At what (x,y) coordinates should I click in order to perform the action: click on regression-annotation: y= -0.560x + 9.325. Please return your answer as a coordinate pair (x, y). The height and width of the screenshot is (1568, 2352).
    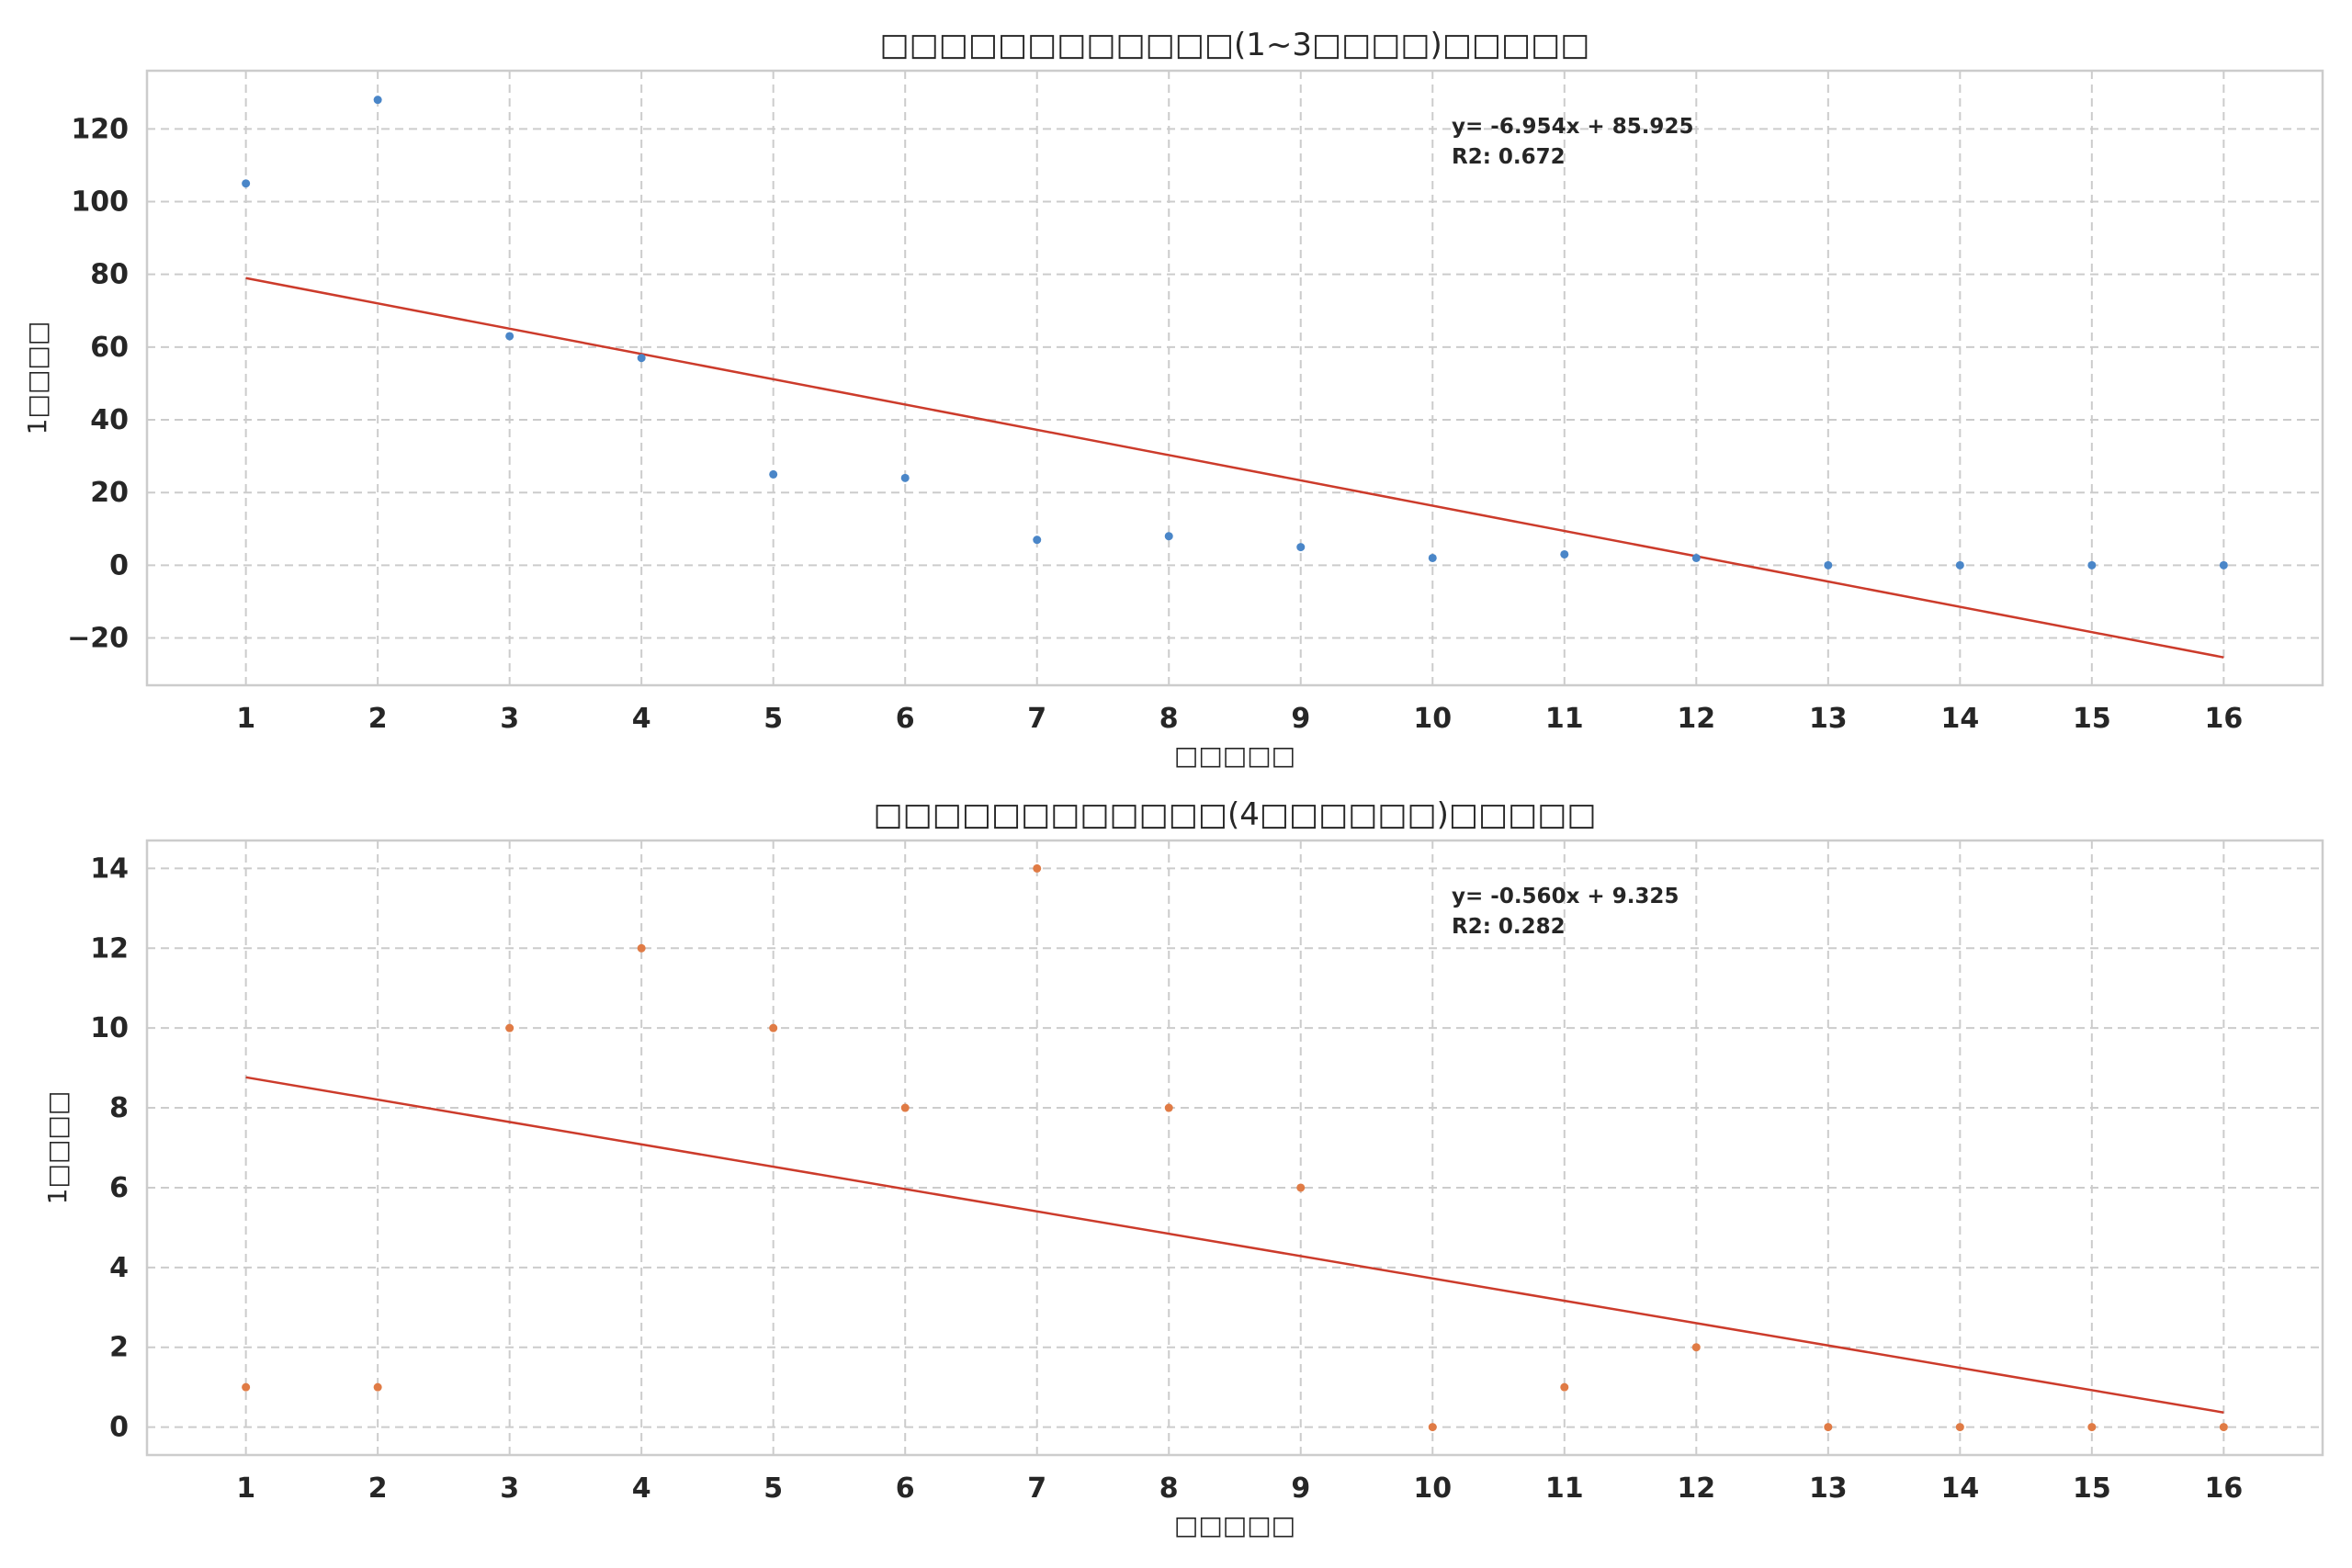
    Looking at the image, I should click on (1566, 896).